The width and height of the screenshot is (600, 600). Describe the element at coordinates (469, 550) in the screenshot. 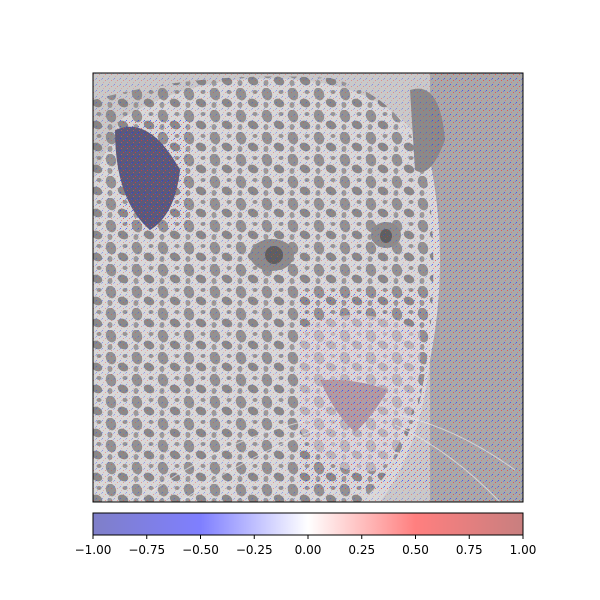

I see `colorbar-tick-label: 0.75` at that location.